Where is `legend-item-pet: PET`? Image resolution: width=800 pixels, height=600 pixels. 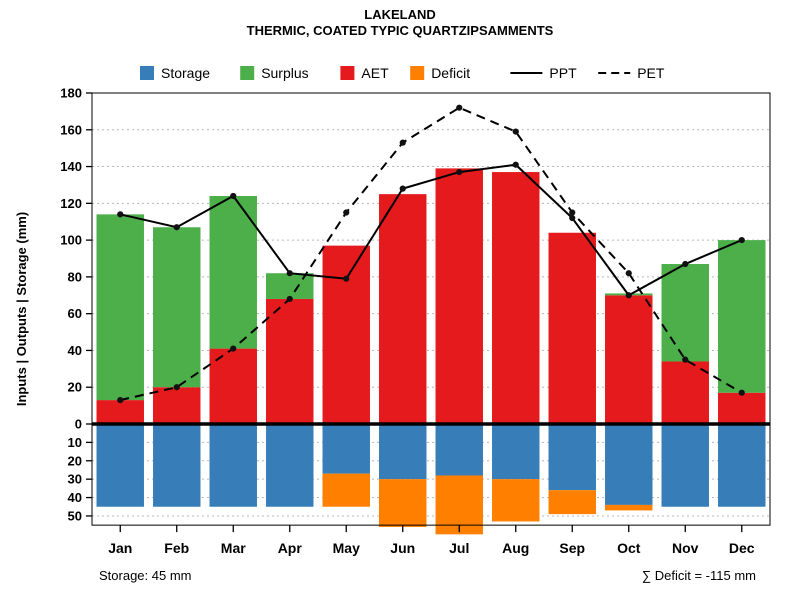 legend-item-pet: PET is located at coordinates (631, 73).